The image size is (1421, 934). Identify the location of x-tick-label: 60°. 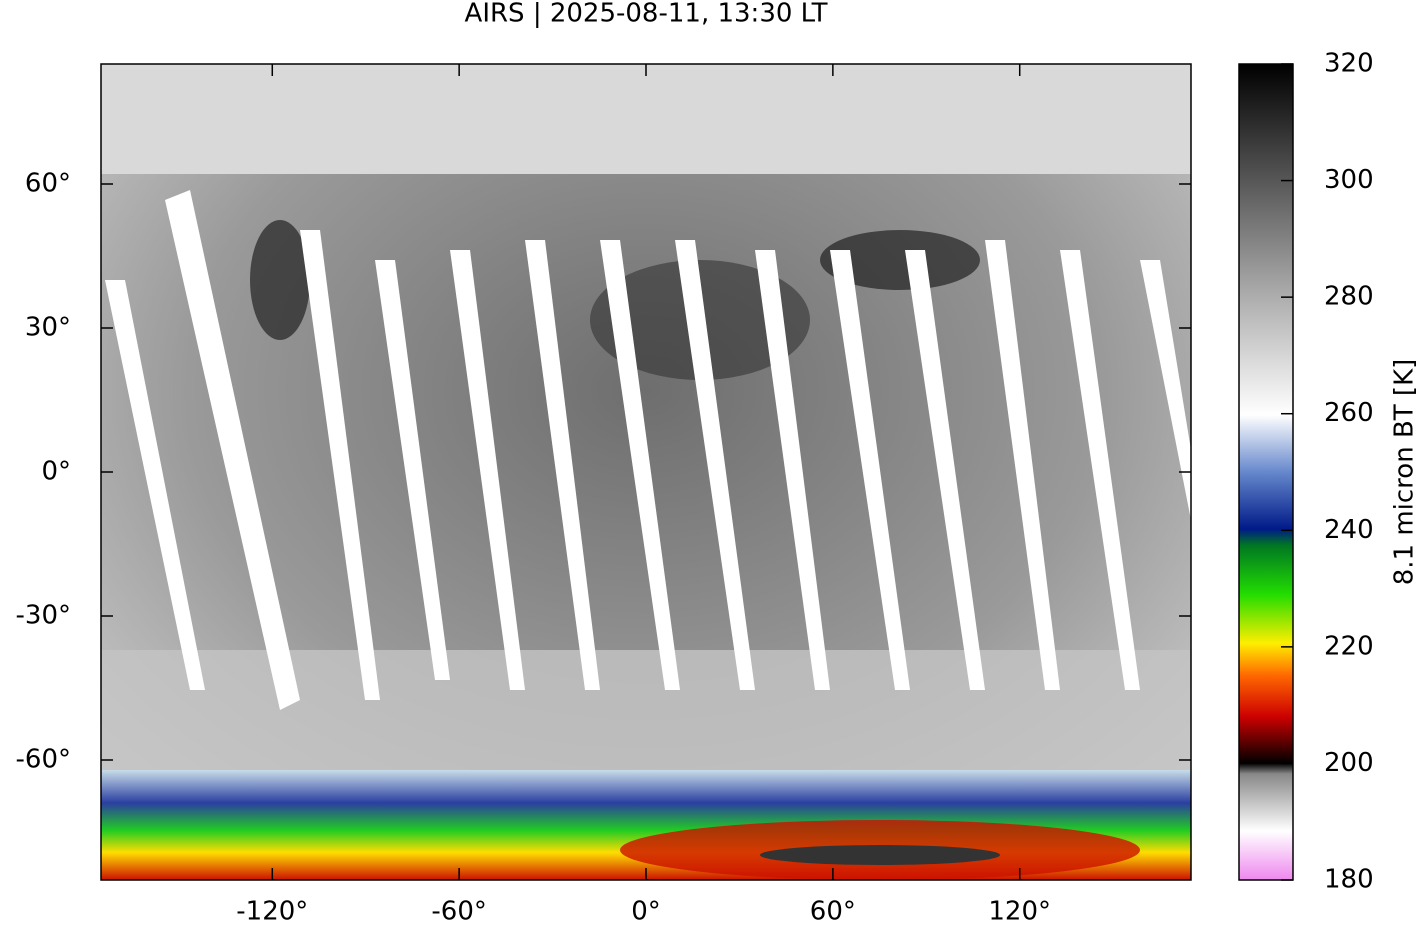
(833, 912).